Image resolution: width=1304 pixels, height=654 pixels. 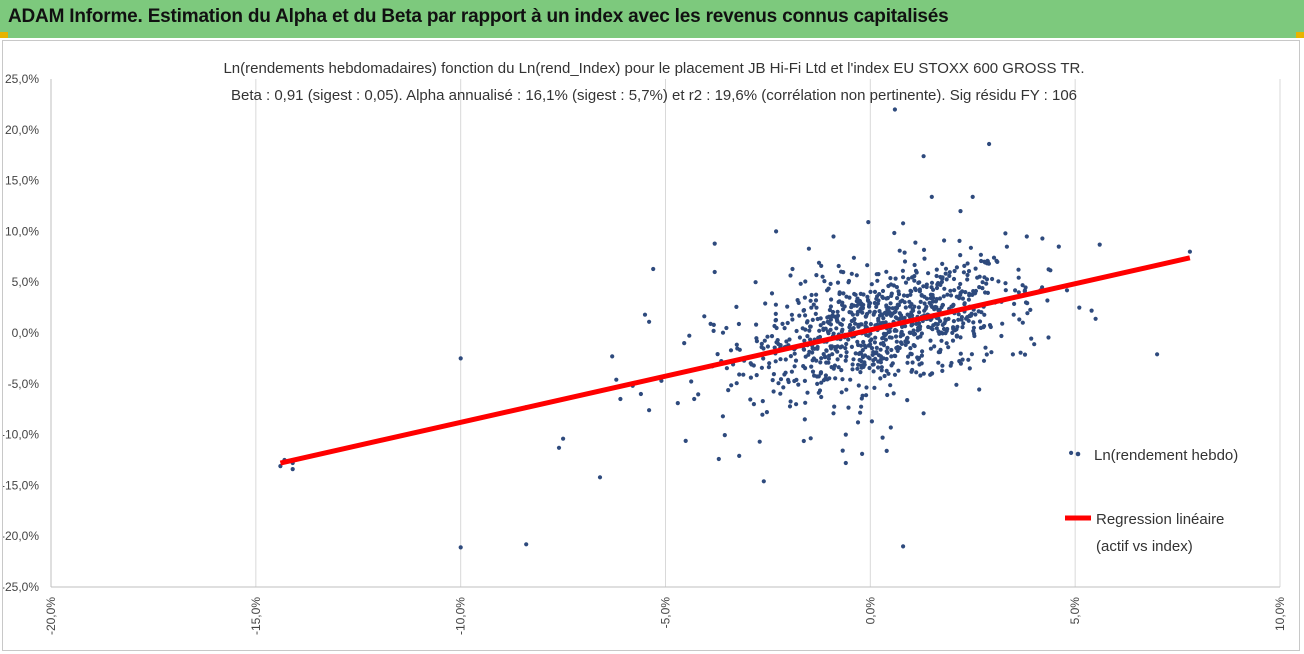 What do you see at coordinates (24, 384) in the screenshot?
I see `y-tick-label: -5,0%` at bounding box center [24, 384].